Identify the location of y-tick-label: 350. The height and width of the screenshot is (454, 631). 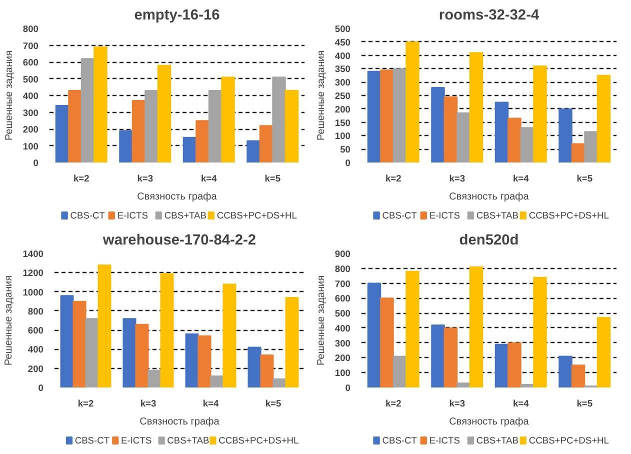
(342, 69).